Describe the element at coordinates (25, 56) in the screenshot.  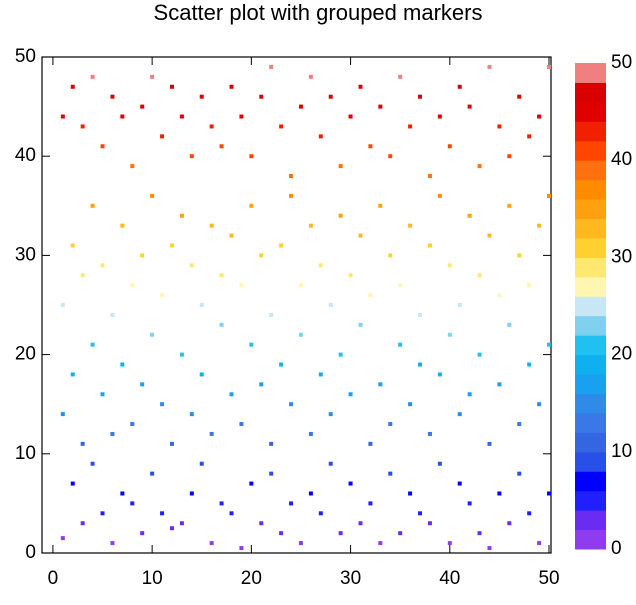
I see `y-tick-label: 50` at that location.